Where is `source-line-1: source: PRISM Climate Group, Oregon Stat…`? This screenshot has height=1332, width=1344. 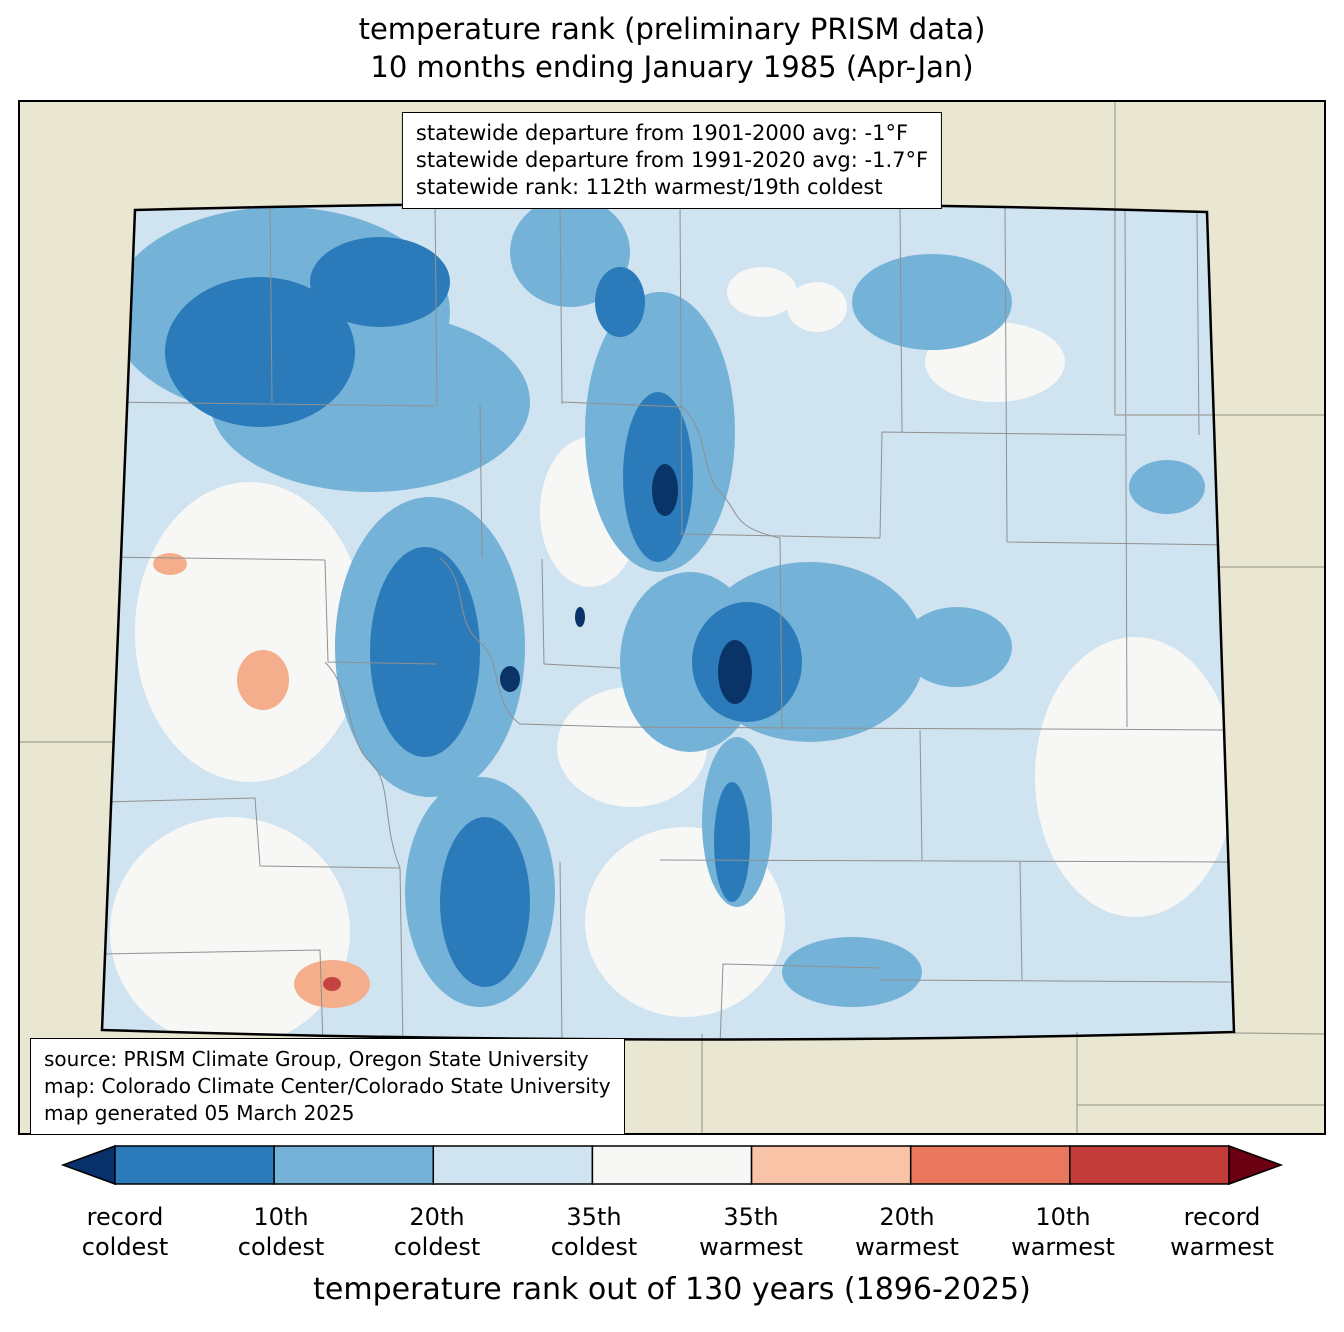
source-line-1: source: PRISM Climate Group, Oregon Stat… is located at coordinates (316, 1059).